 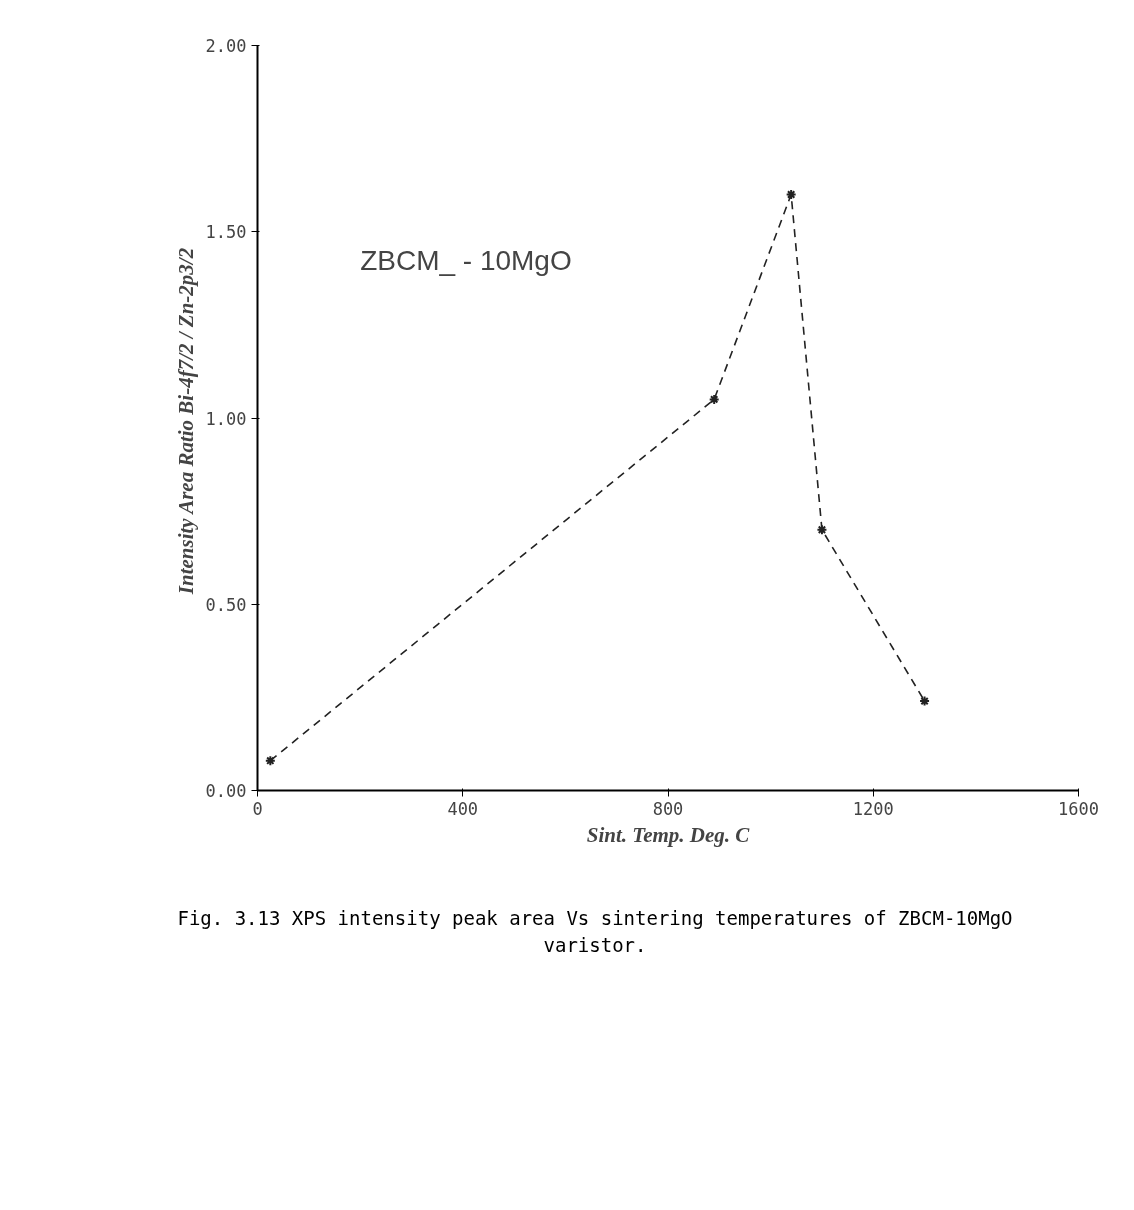 What do you see at coordinates (226, 604) in the screenshot?
I see `y-tick-label: 0.50` at bounding box center [226, 604].